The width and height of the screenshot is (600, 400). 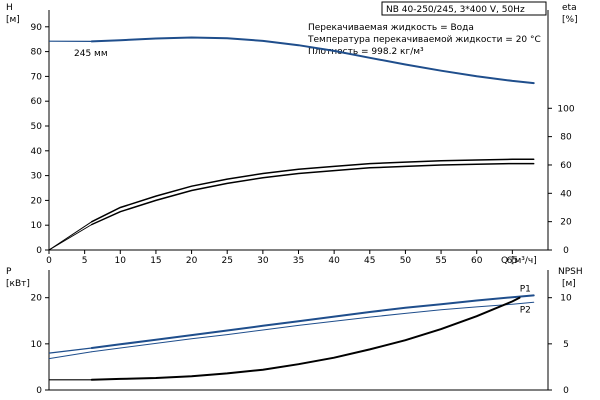 I want to click on right-tick-label: 100, so click(x=565, y=109).